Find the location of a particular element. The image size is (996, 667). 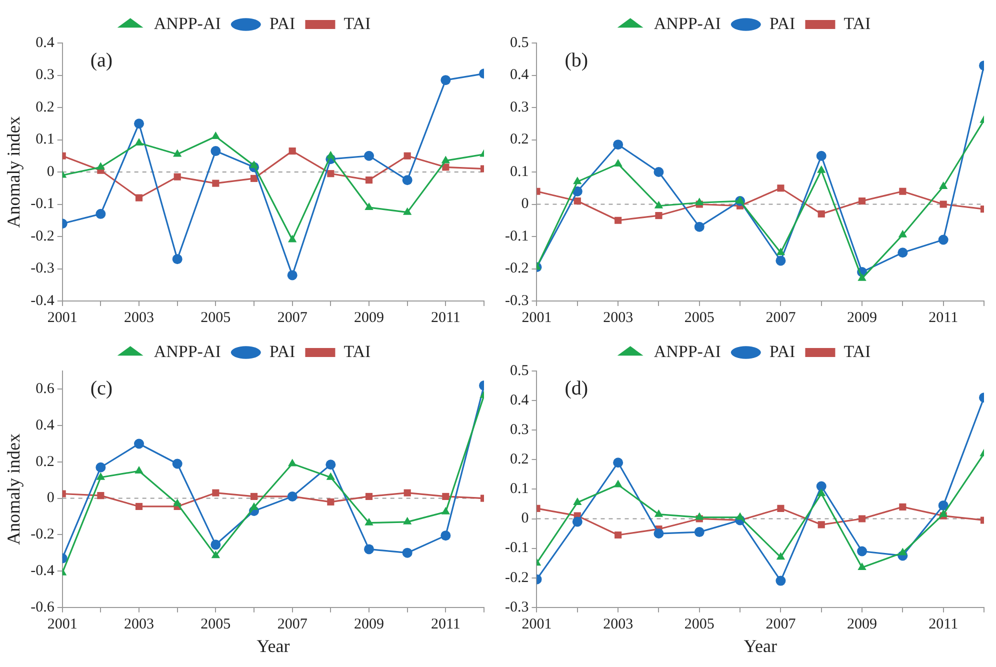

annotation: (d) is located at coordinates (576, 388).